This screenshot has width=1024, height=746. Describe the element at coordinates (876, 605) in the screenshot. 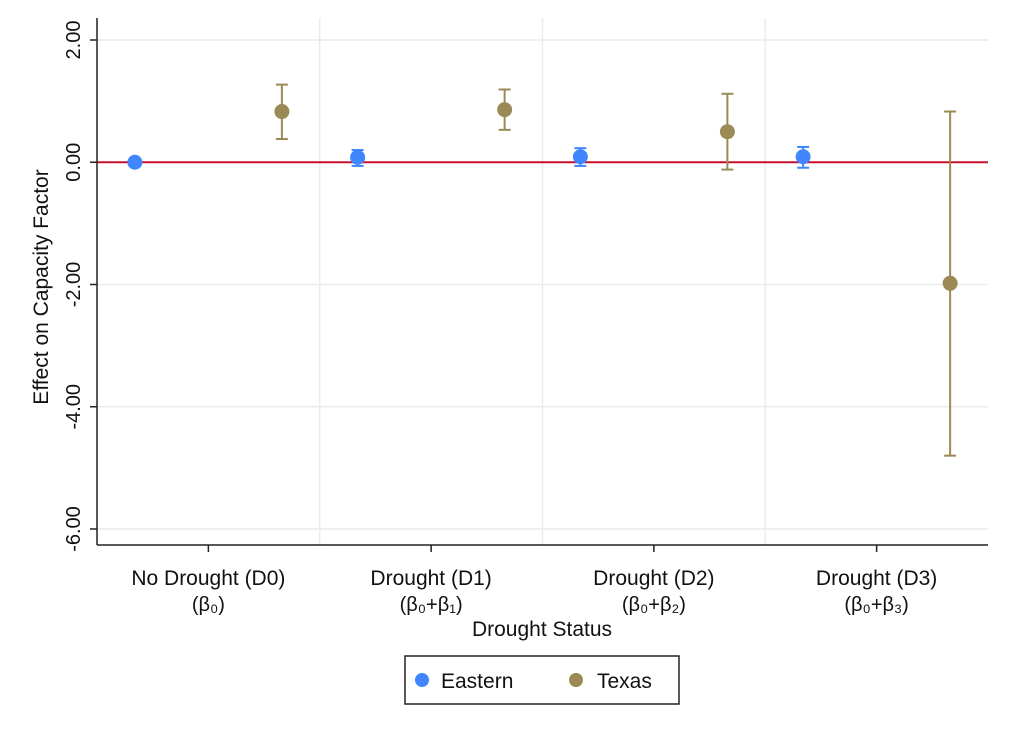

I see `x-tick-sublabel: (β₀+β₃)` at that location.